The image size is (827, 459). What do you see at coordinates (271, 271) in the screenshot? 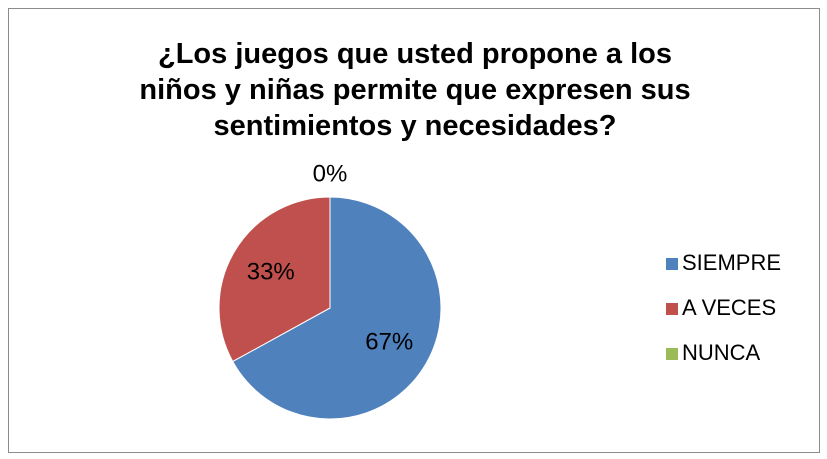
I see `data-label-a-veces: 33%` at bounding box center [271, 271].